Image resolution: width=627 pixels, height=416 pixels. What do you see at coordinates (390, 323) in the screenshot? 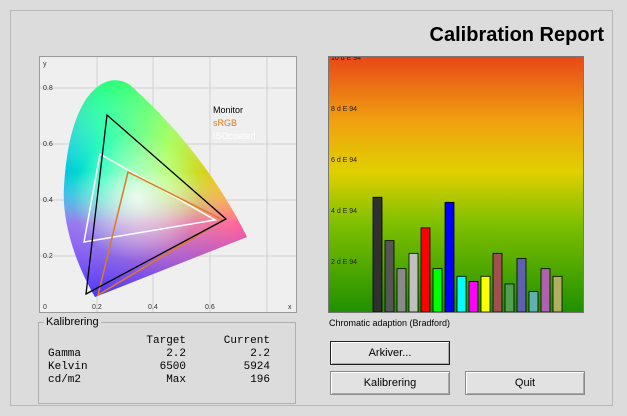
I see `chart-caption: Chromatic adaption (Bradford)` at bounding box center [390, 323].